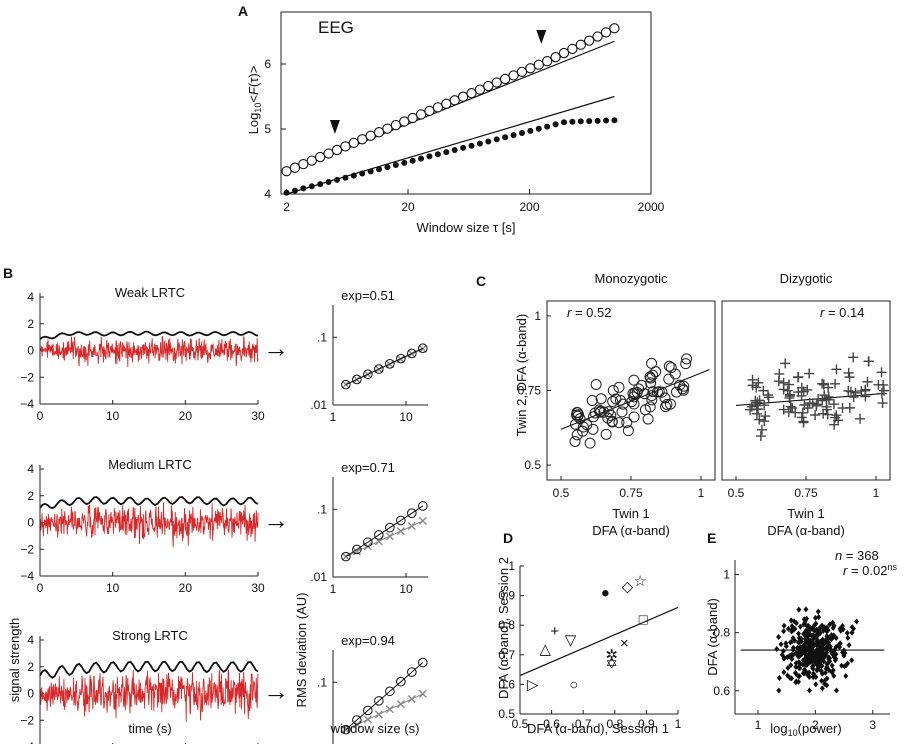 The width and height of the screenshot is (907, 744). What do you see at coordinates (876, 493) in the screenshot?
I see `panel-c-xtick-label: 1` at bounding box center [876, 493].